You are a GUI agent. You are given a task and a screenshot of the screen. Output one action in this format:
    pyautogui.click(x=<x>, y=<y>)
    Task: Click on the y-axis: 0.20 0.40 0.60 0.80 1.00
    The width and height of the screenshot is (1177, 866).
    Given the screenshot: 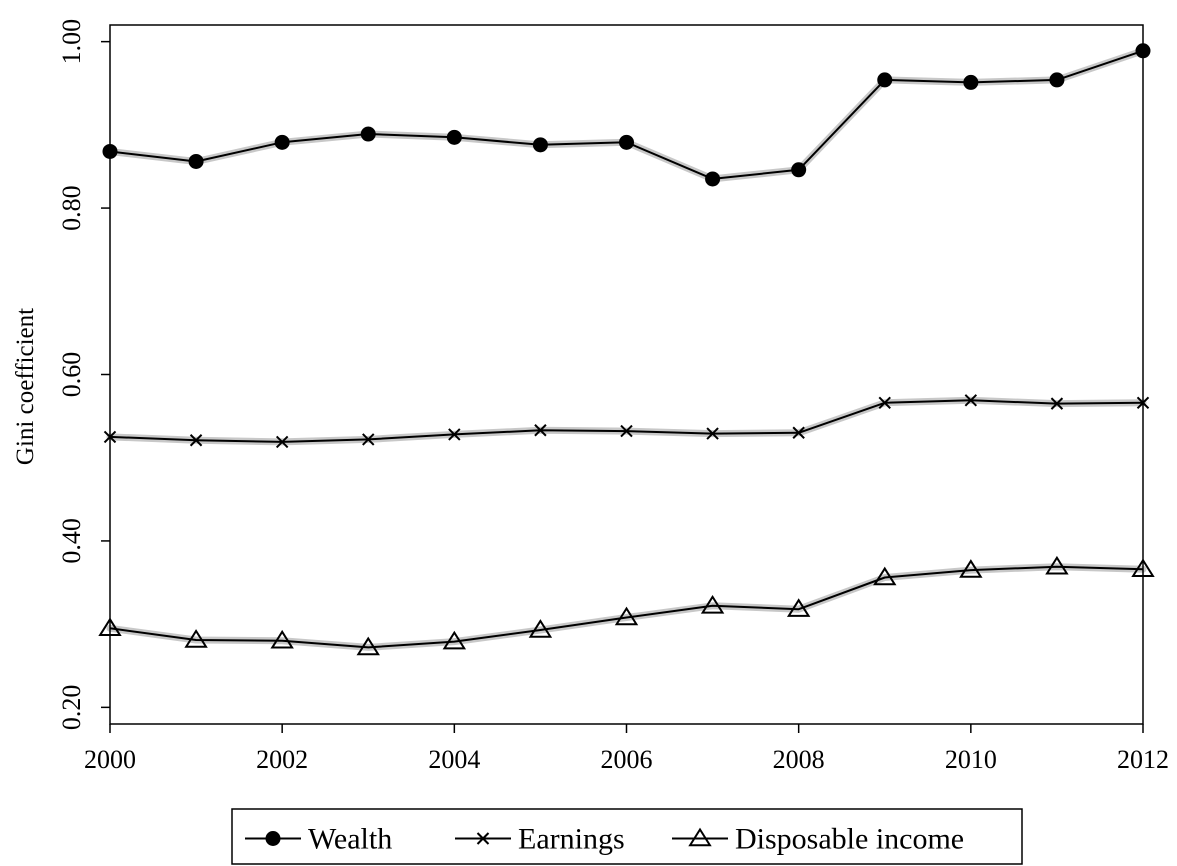 What is the action you would take?
    pyautogui.click(x=83, y=374)
    